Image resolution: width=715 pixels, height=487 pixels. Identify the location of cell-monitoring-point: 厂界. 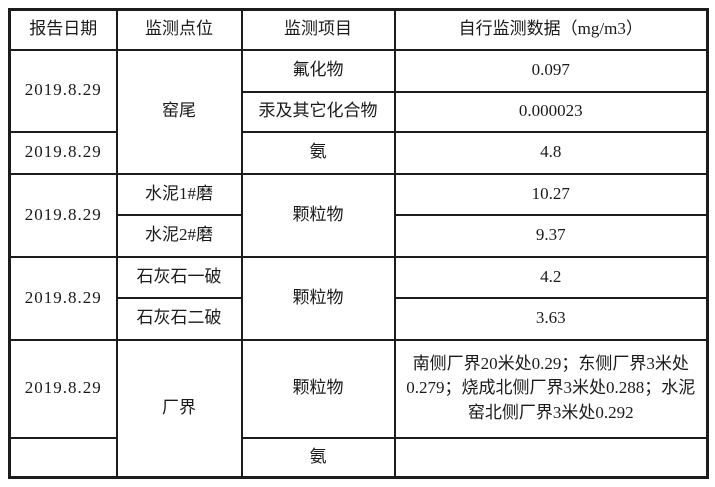
(179, 408).